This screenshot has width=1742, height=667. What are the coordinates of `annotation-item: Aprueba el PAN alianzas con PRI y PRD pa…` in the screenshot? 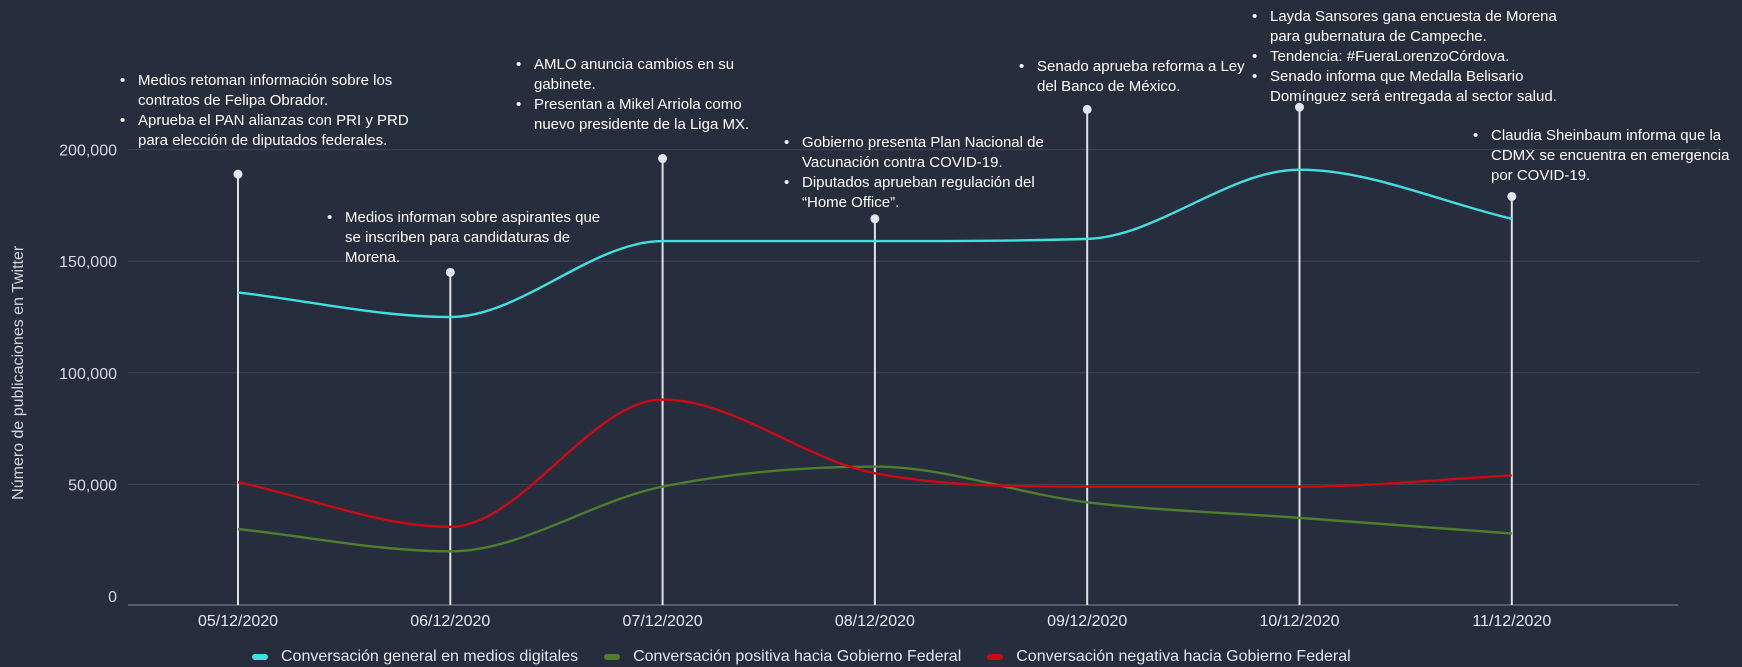 It's located at (280, 131).